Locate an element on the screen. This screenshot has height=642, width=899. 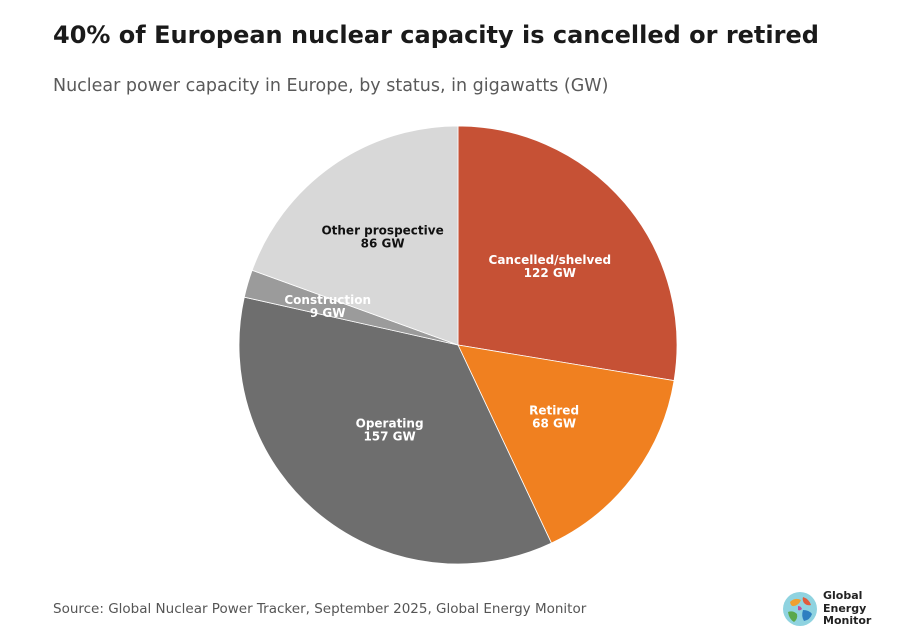
gem-logo: Global Energy Monitor is located at coordinates (826, 609).